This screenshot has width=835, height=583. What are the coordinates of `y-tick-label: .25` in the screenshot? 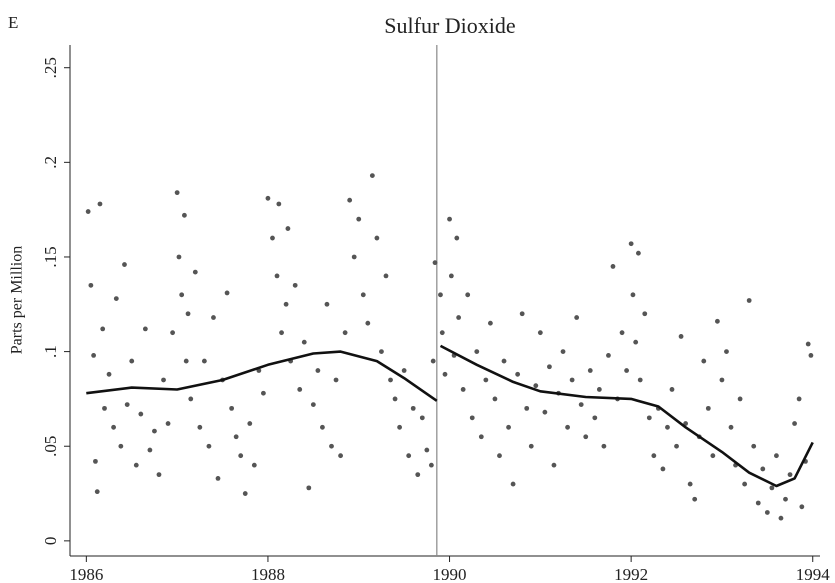 It's located at (50, 67).